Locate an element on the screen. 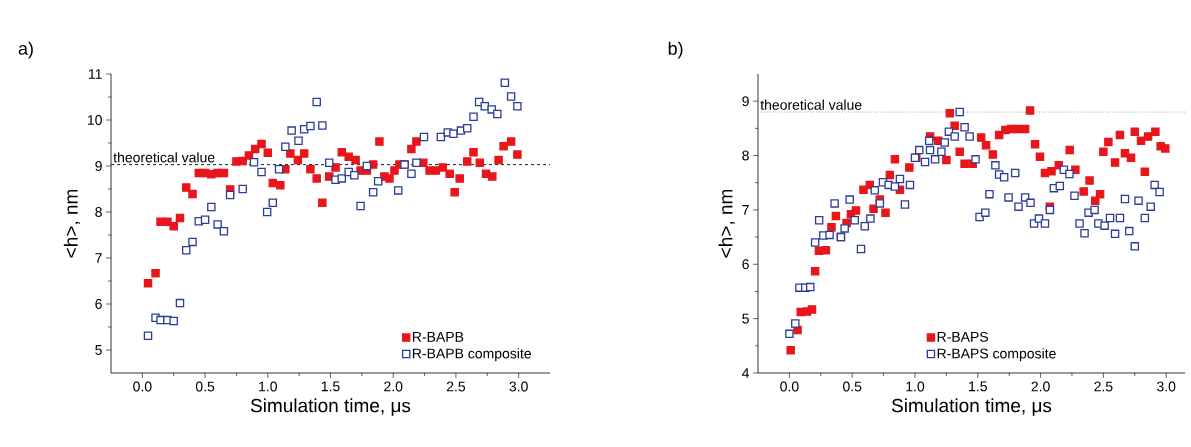  text: a) is located at coordinates (25, 50).